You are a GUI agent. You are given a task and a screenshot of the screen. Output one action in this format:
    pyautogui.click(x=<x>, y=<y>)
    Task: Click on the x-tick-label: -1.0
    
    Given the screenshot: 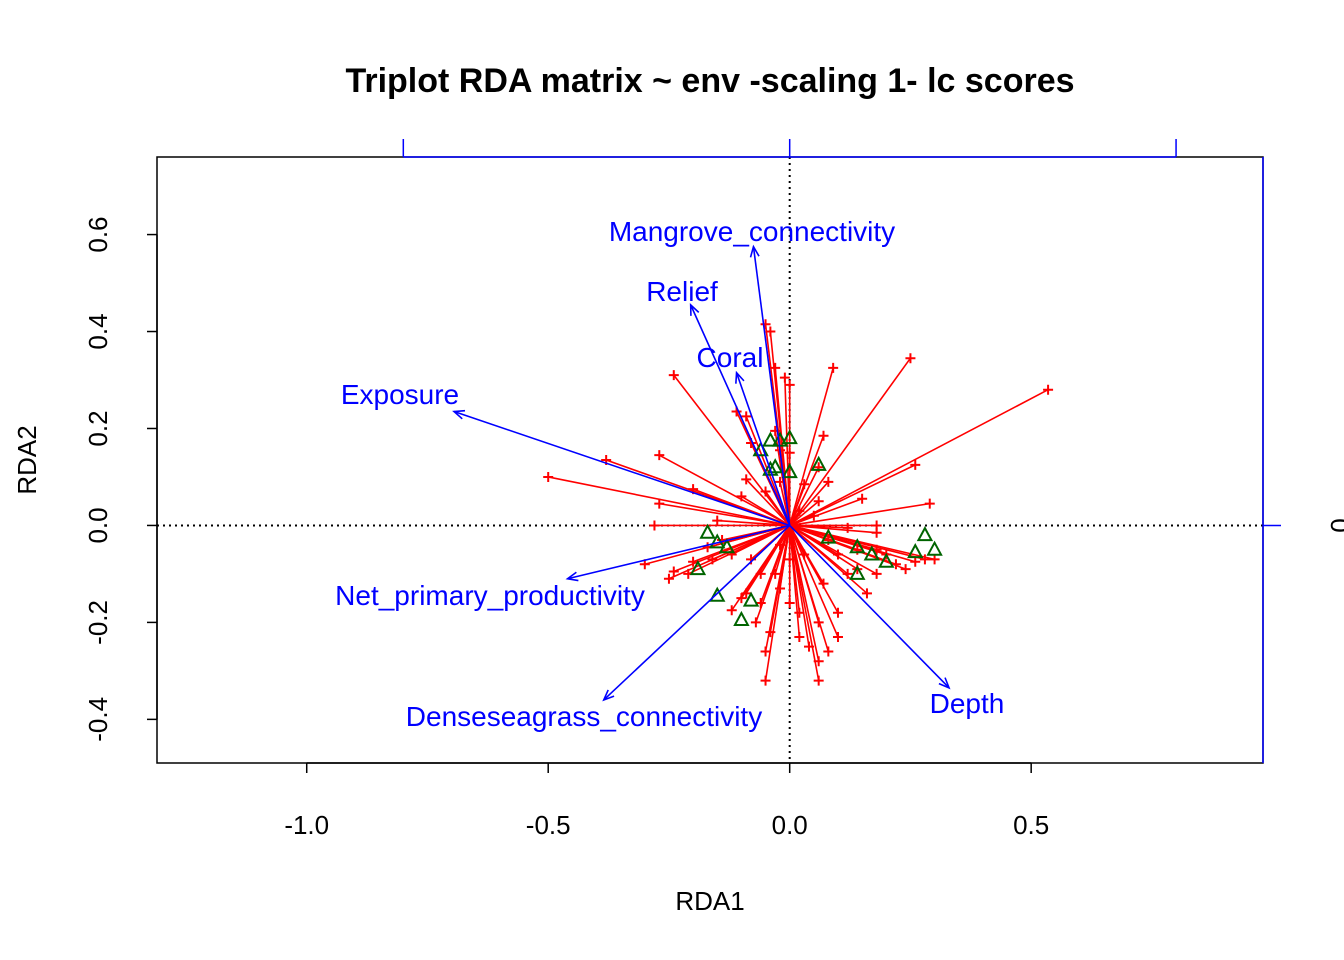 What is the action you would take?
    pyautogui.click(x=306, y=825)
    